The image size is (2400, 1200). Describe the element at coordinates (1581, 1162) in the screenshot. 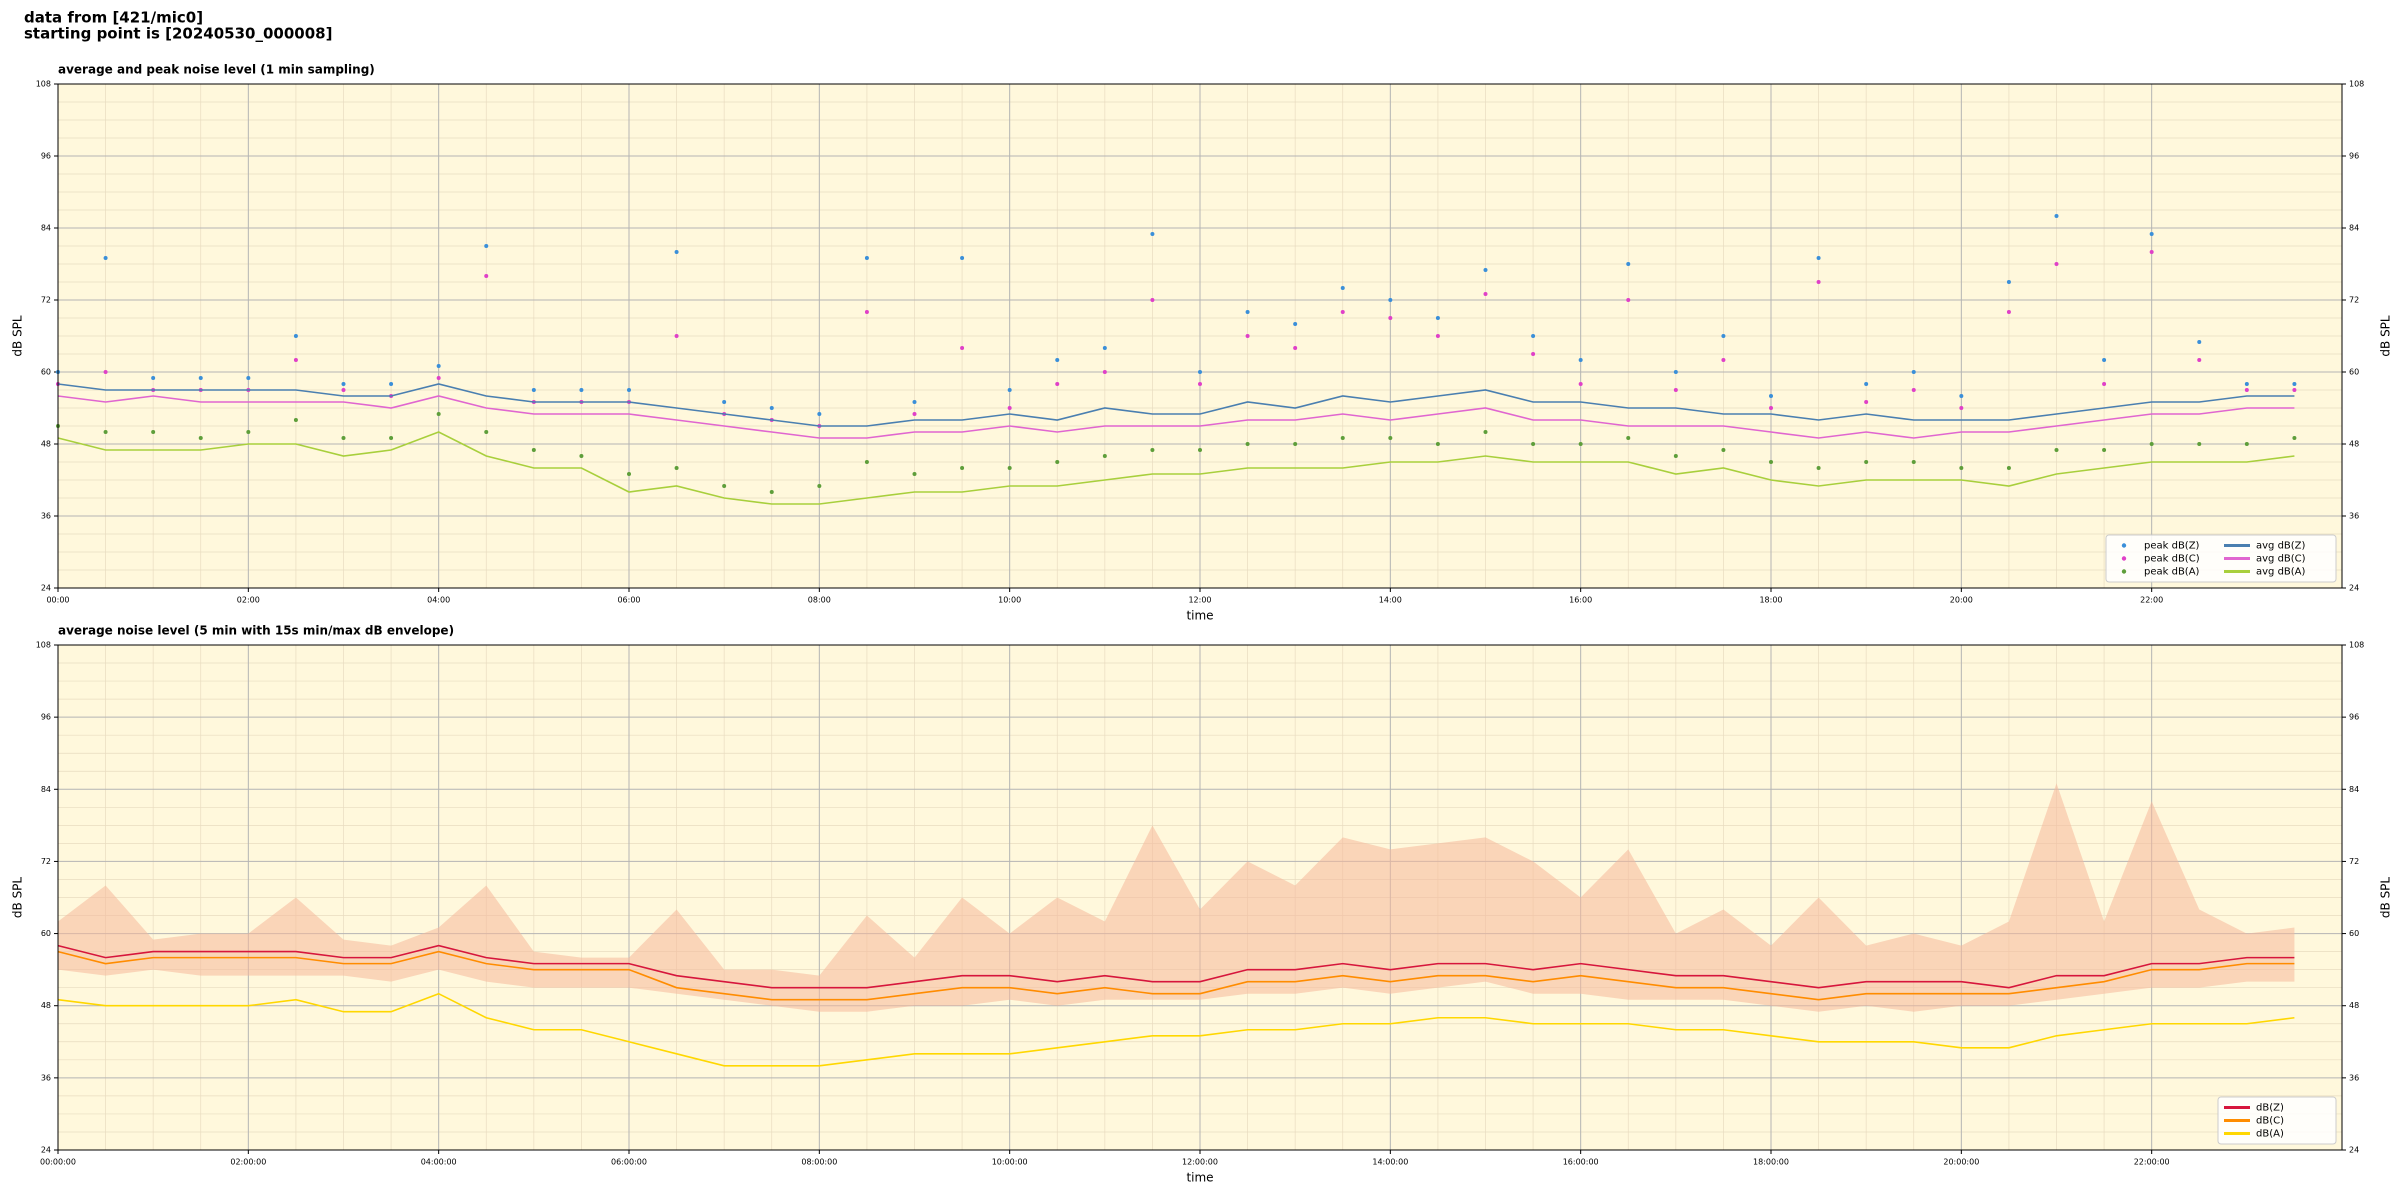

I see `x-tick-label: 16:00:00` at that location.